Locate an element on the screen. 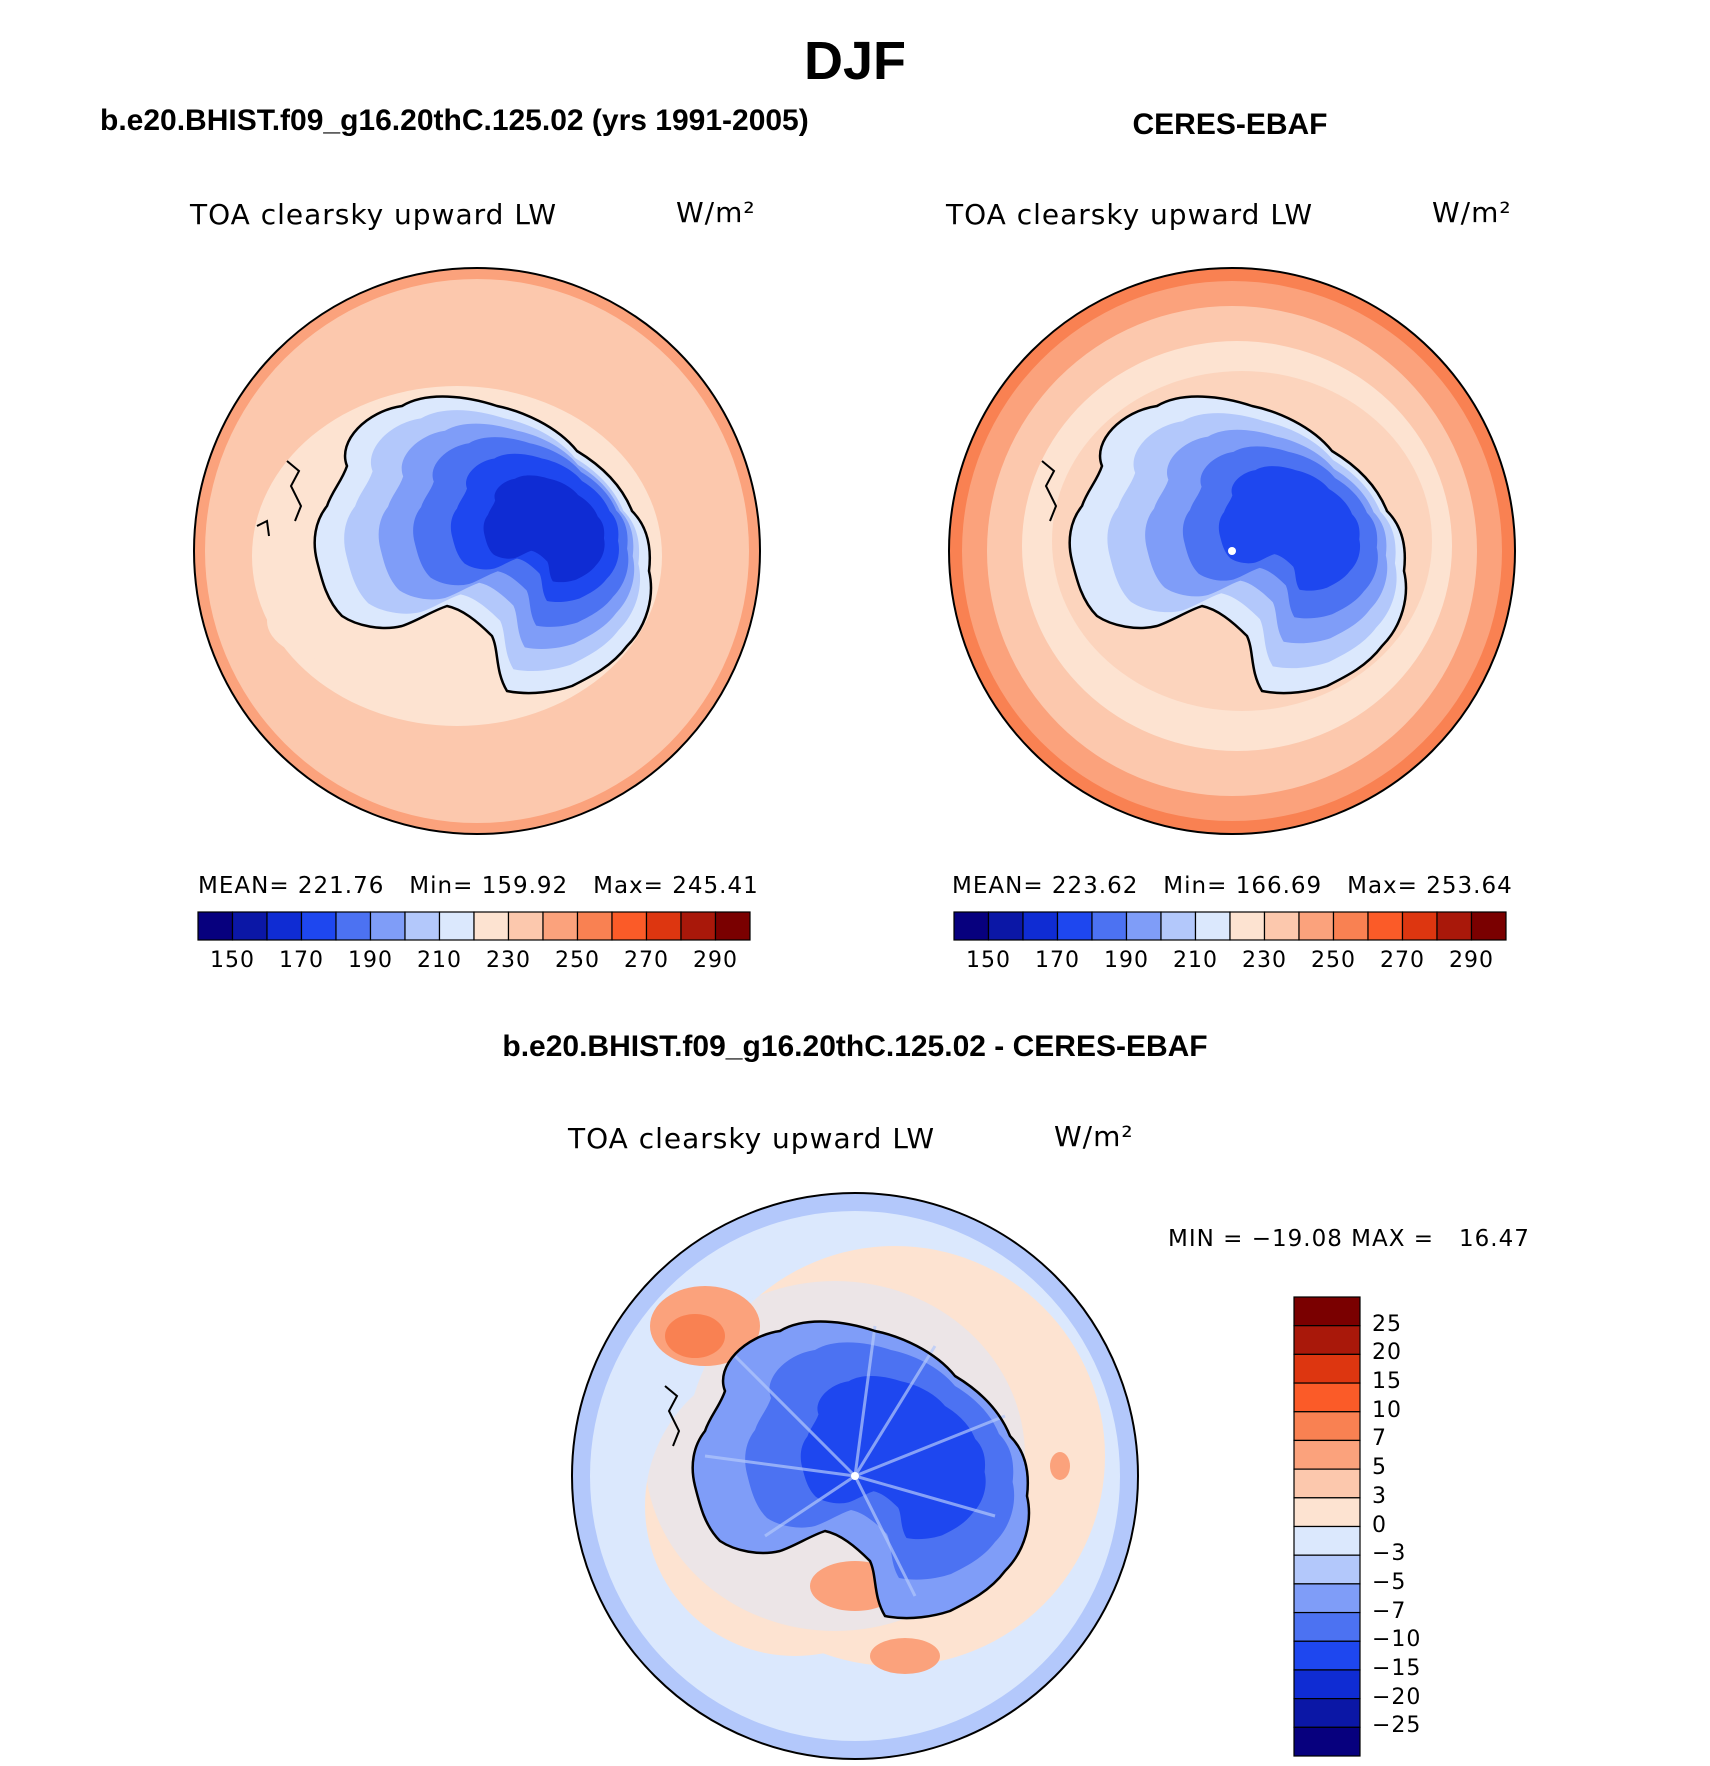  colorbar-diff is located at coordinates (1327, 1526).